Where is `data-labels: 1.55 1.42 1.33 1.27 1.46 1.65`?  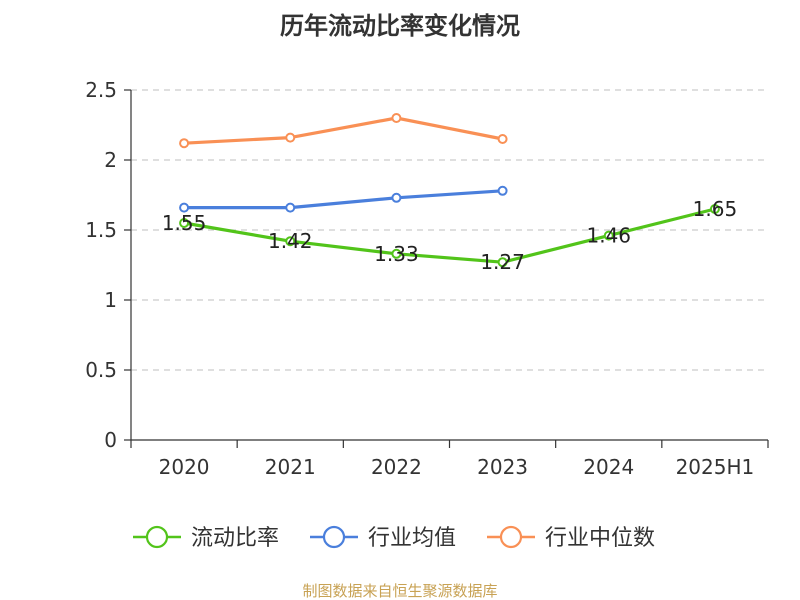 data-labels: 1.55 1.42 1.33 1.27 1.46 1.65 is located at coordinates (449, 235).